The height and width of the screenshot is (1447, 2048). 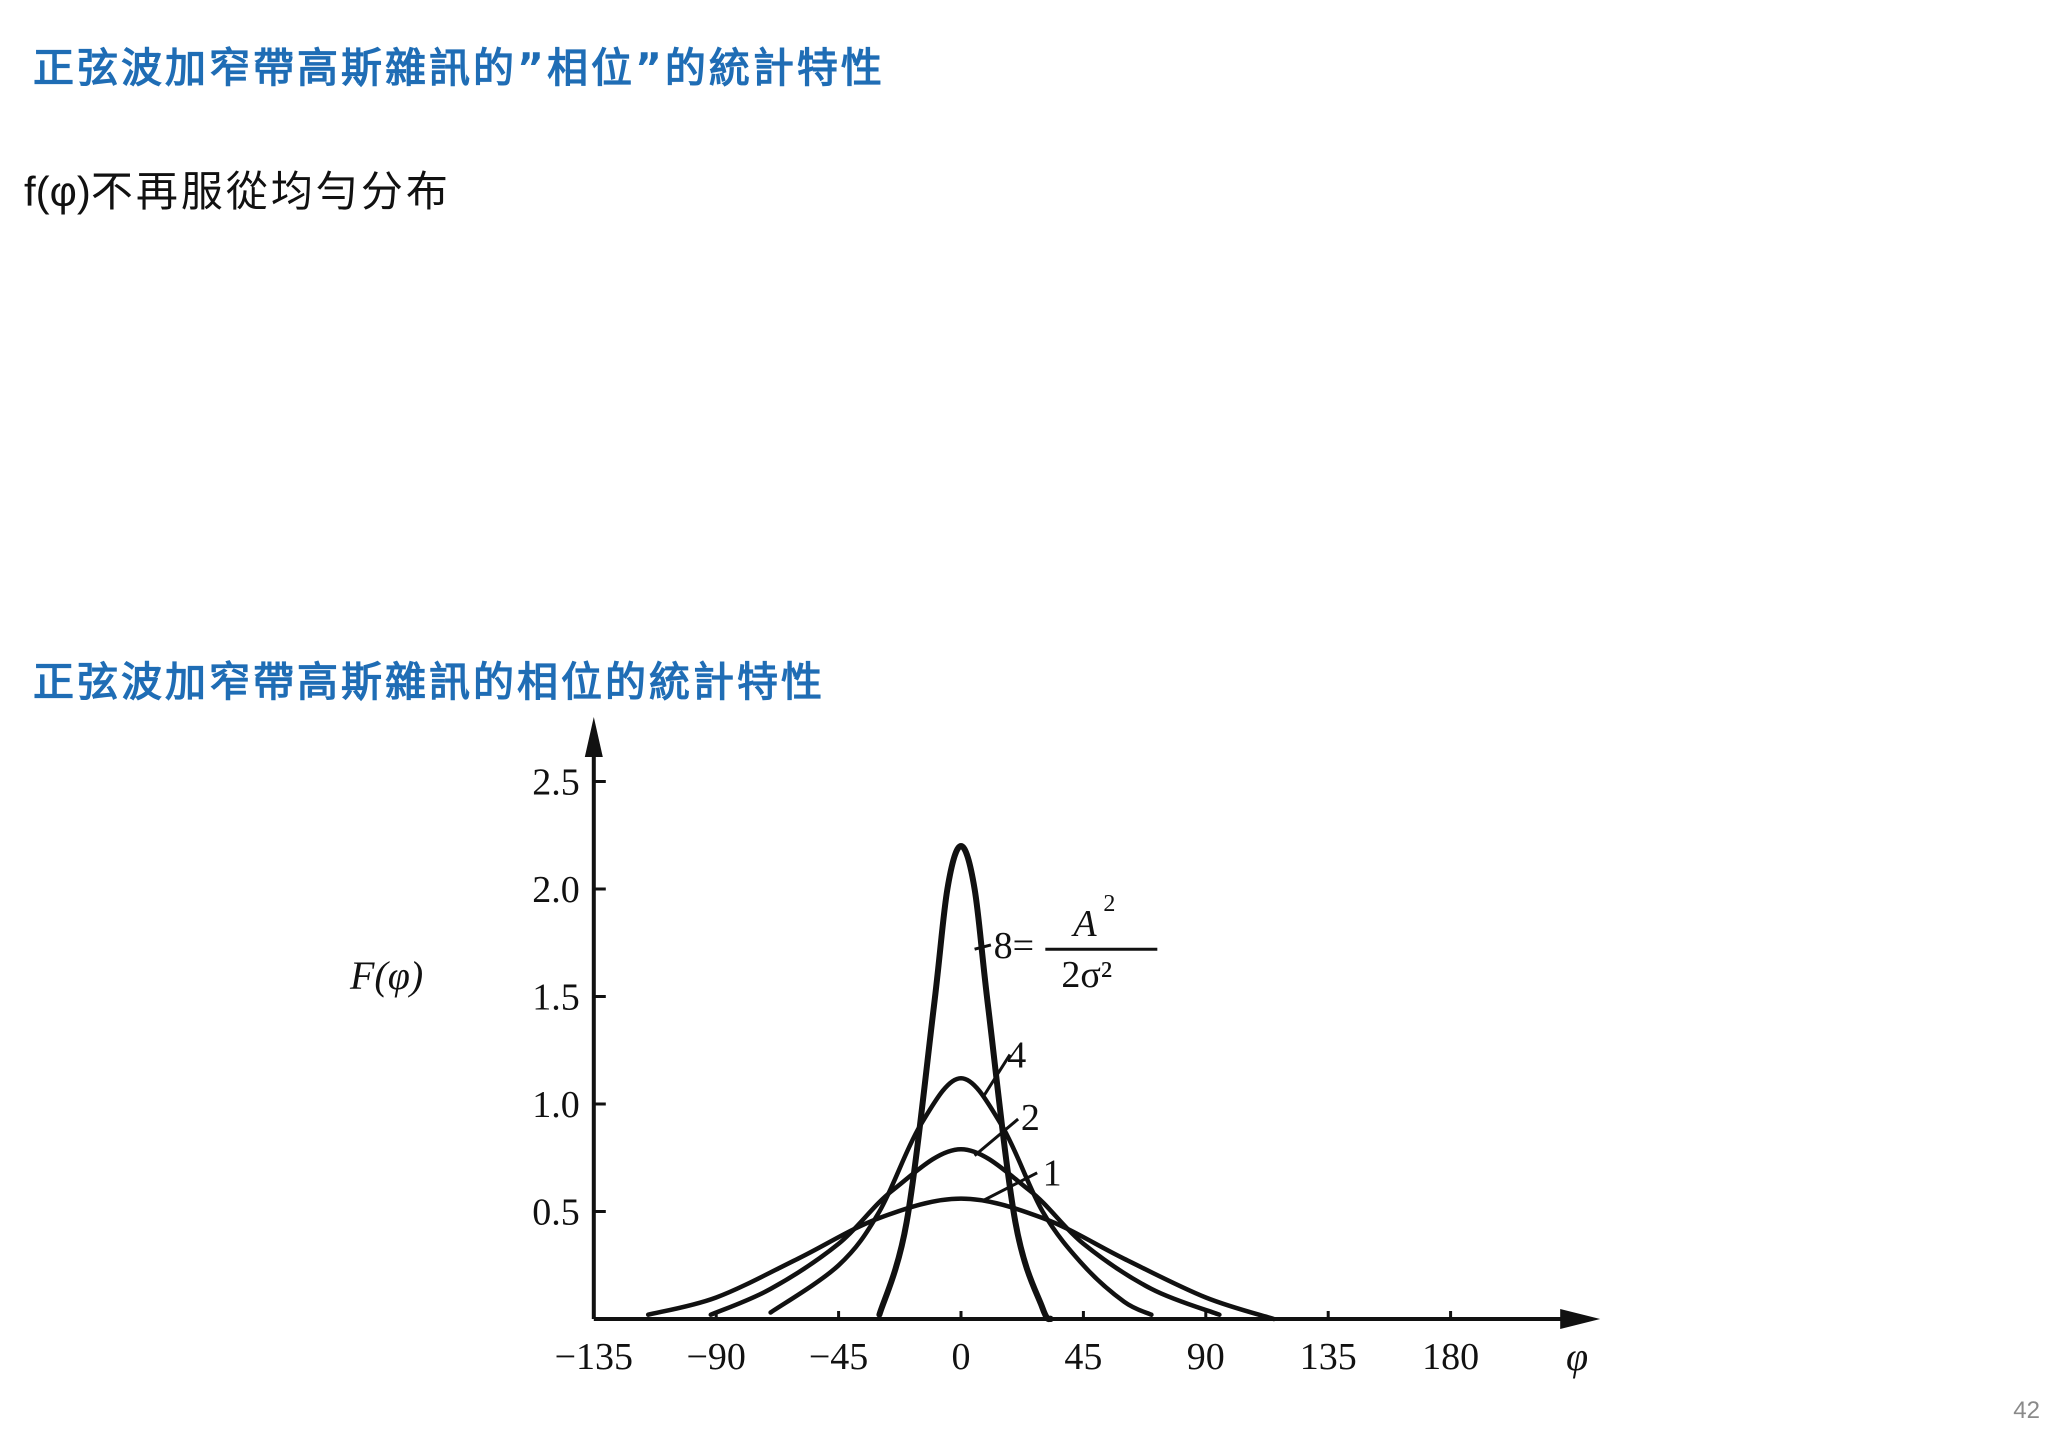 What do you see at coordinates (1014, 946) in the screenshot?
I see `curve-label-8: 8=` at bounding box center [1014, 946].